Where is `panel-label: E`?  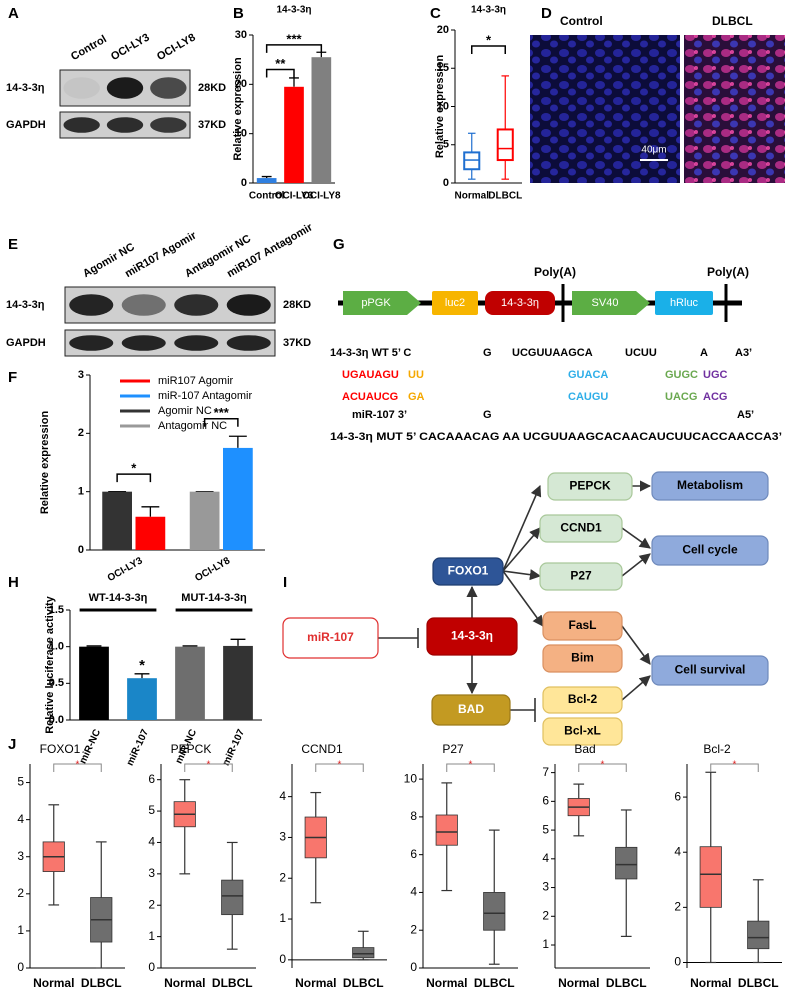 panel-label: E is located at coordinates (13, 244).